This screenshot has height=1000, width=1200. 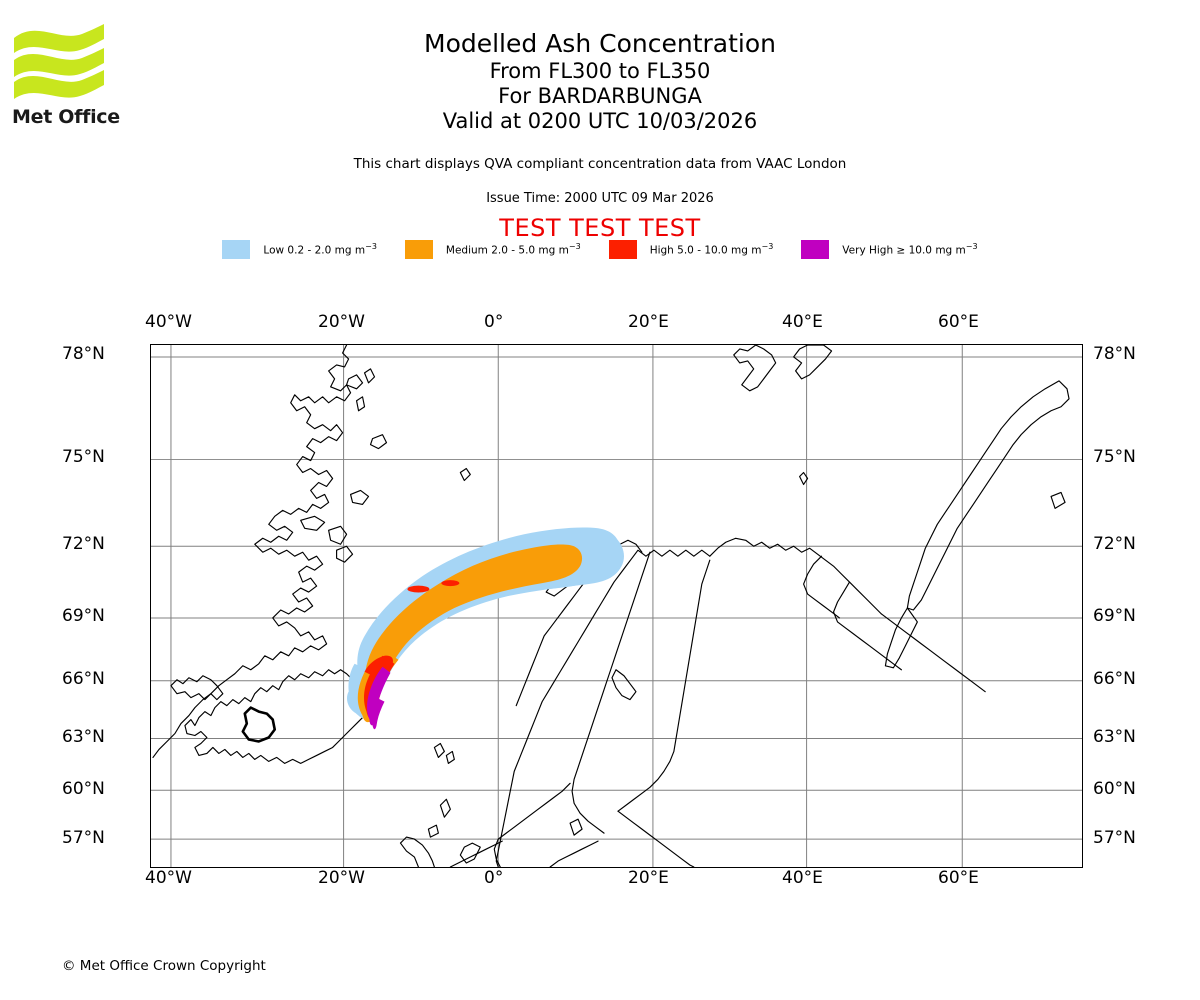 I want to click on coastline-bear-island, so click(x=804, y=478).